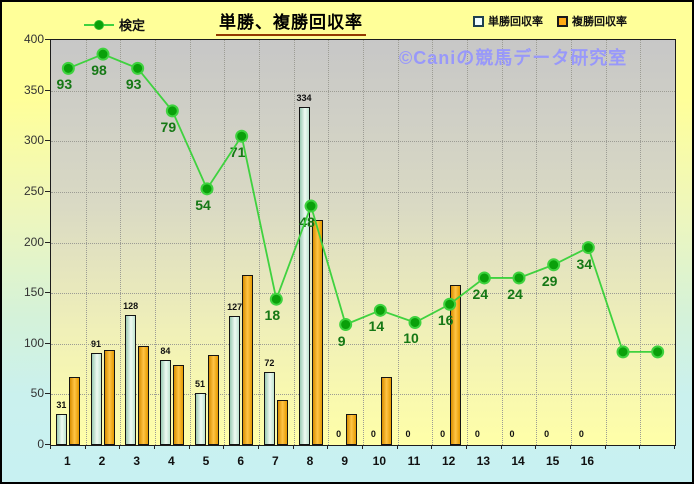 The width and height of the screenshot is (694, 484). Describe the element at coordinates (275, 461) in the screenshot. I see `x-axis-tick-label: 7` at that location.